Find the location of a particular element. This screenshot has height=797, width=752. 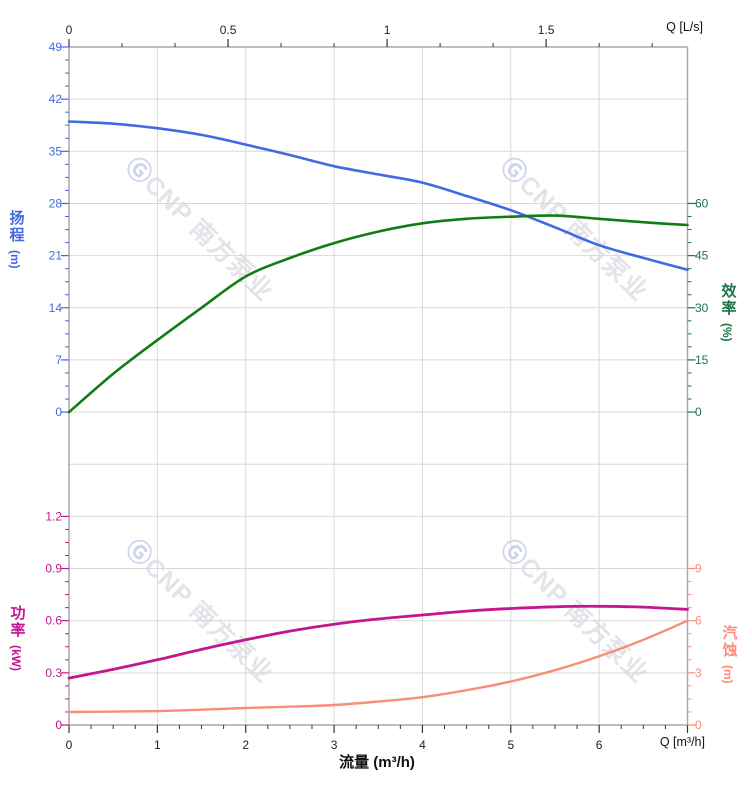

power-curve is located at coordinates (378, 642).